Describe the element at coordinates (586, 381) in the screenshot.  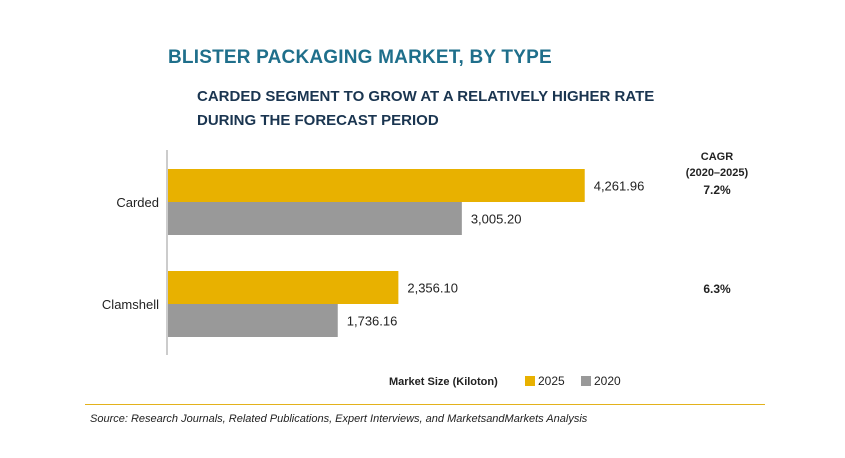
I see `legend-swatch-2020` at that location.